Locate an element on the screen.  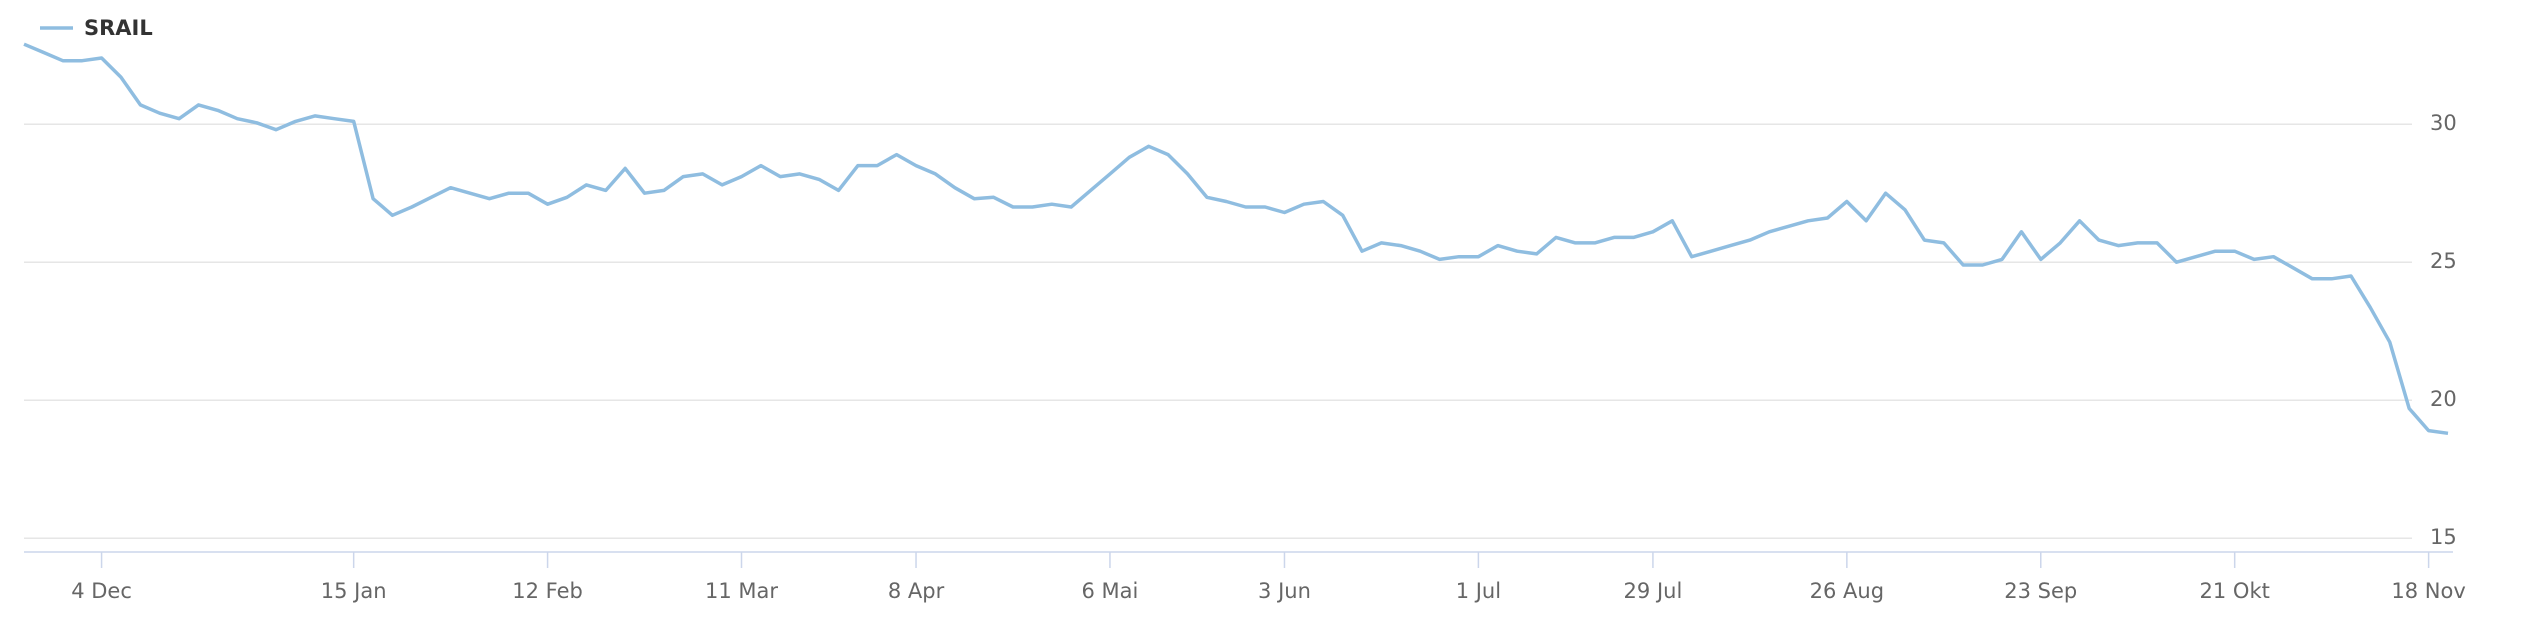
y-tick-label: 15 is located at coordinates (2443, 537).